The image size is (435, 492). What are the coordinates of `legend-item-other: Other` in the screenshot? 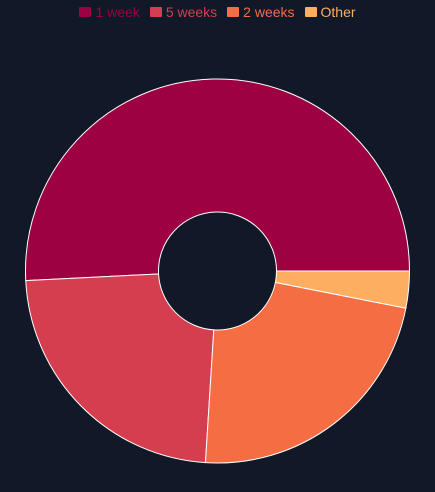 It's located at (330, 12).